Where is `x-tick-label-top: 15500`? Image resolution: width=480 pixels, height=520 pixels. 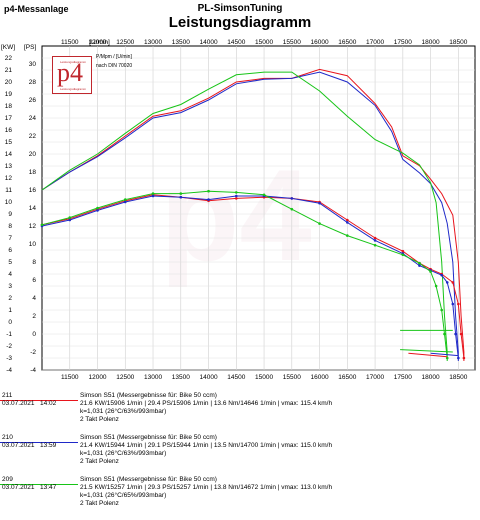
x-tick-label-top: 15500 is located at coordinates (292, 42).